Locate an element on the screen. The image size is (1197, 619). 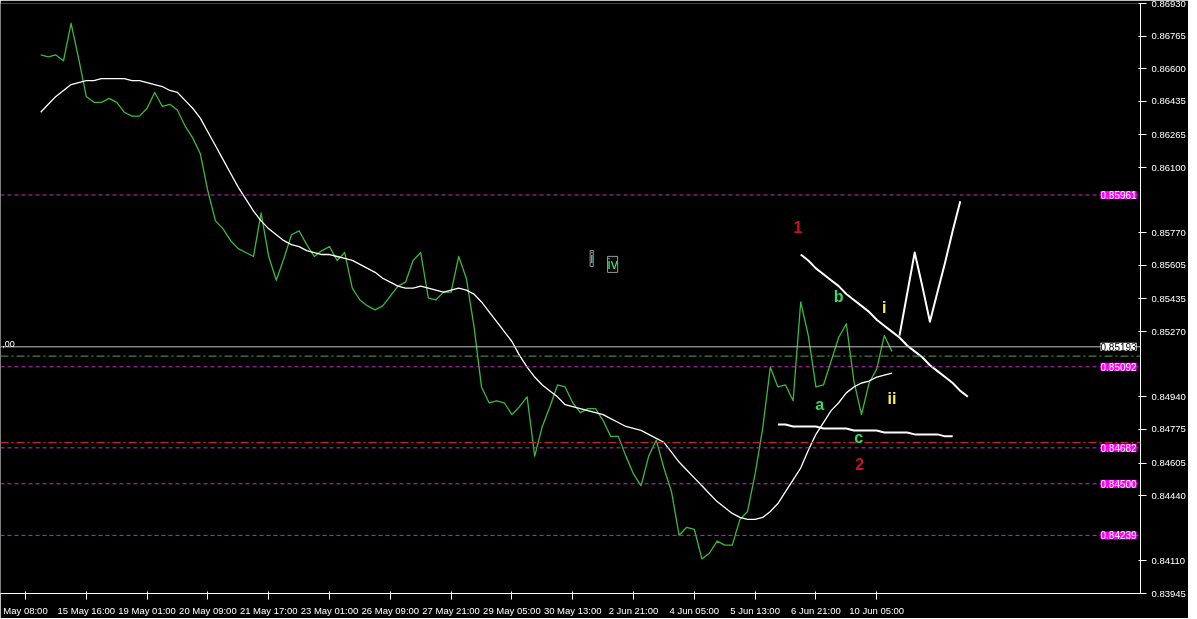
y-tick-label: 0.86435 is located at coordinates (1168, 101).